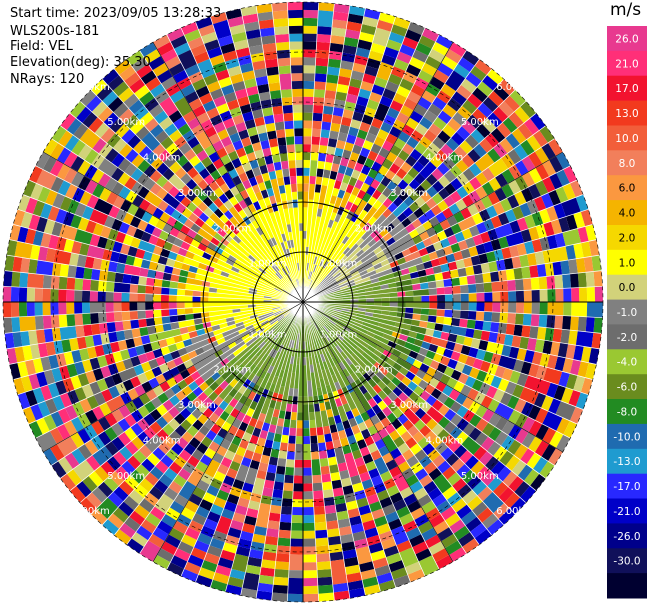 This screenshot has width=647, height=607. I want to click on colorbar-tick-label: -1.0, so click(627, 313).